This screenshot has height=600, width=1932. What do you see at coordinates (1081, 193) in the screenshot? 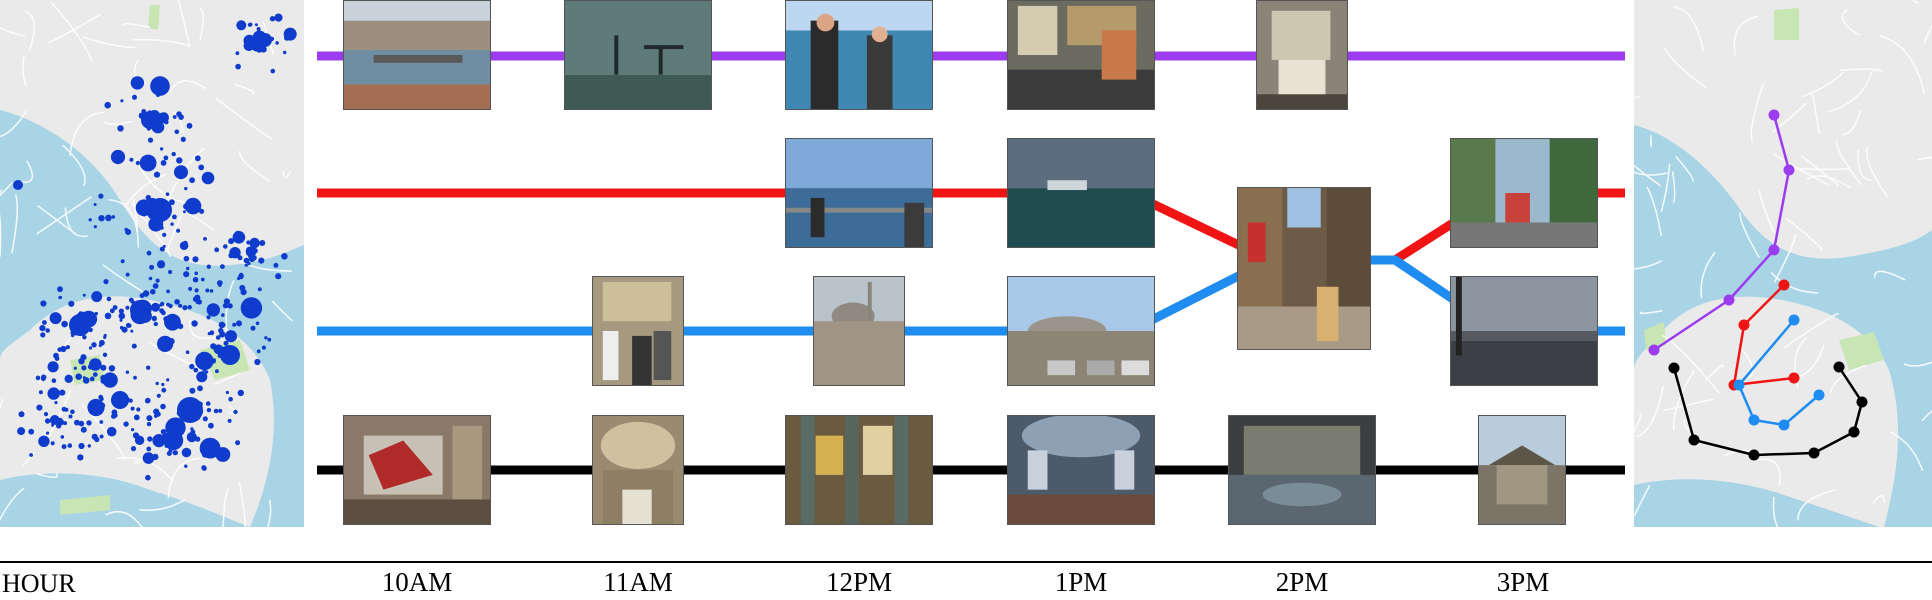
I see `photo-ferry-water` at bounding box center [1081, 193].